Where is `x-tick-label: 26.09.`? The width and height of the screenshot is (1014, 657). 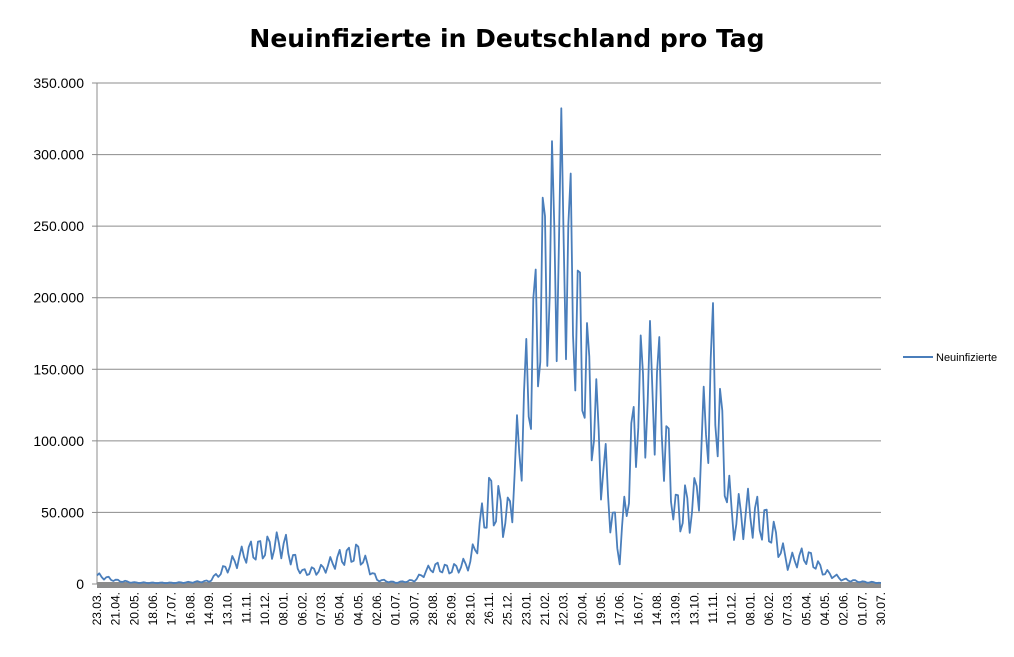
x-tick-label: 26.09. is located at coordinates (452, 608).